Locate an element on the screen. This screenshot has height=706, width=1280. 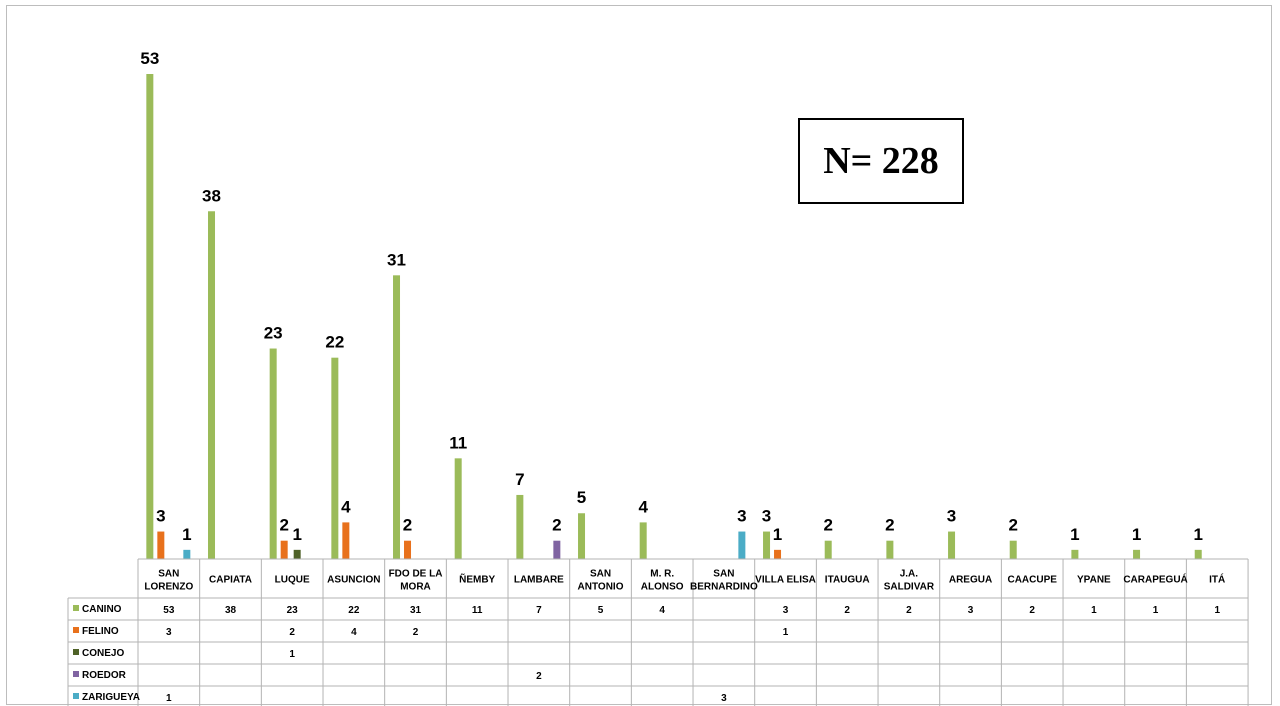
table-cell: 7 is located at coordinates (539, 610).